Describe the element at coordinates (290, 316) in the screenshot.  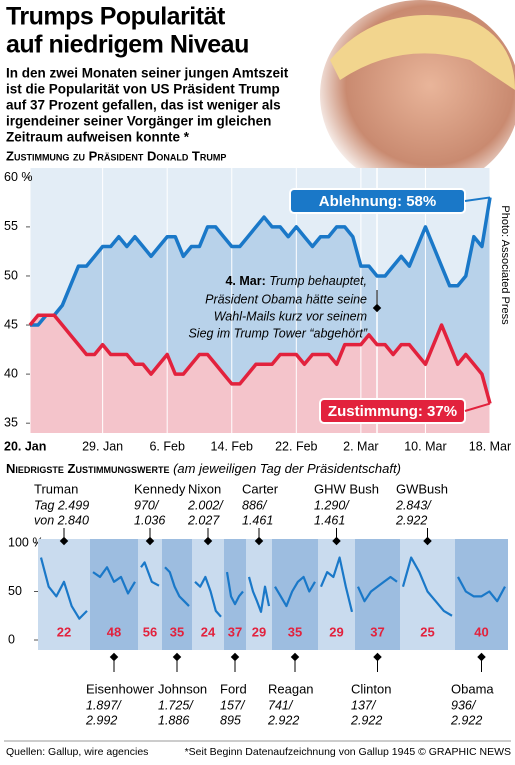
I see `annotation: Wahl-Mails kurz vor seinem` at that location.